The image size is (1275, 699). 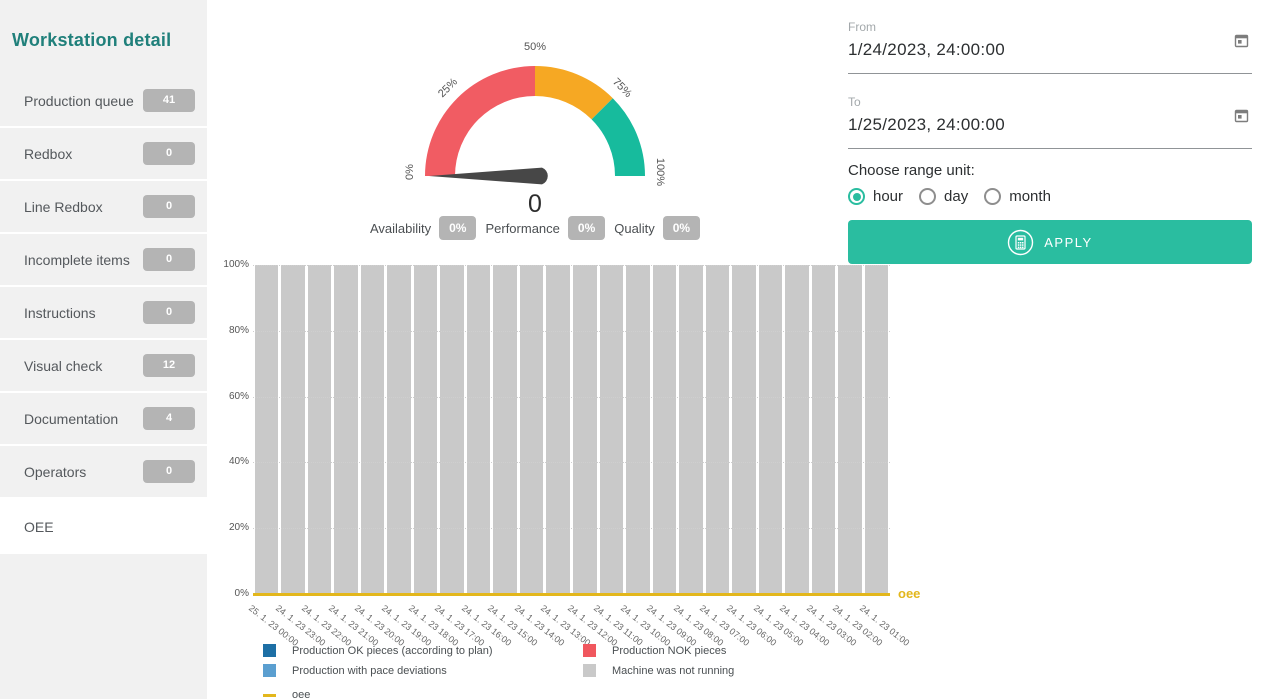 What do you see at coordinates (1050, 43) in the screenshot?
I see `from-field: From 1/24/2023, 24:00:00` at bounding box center [1050, 43].